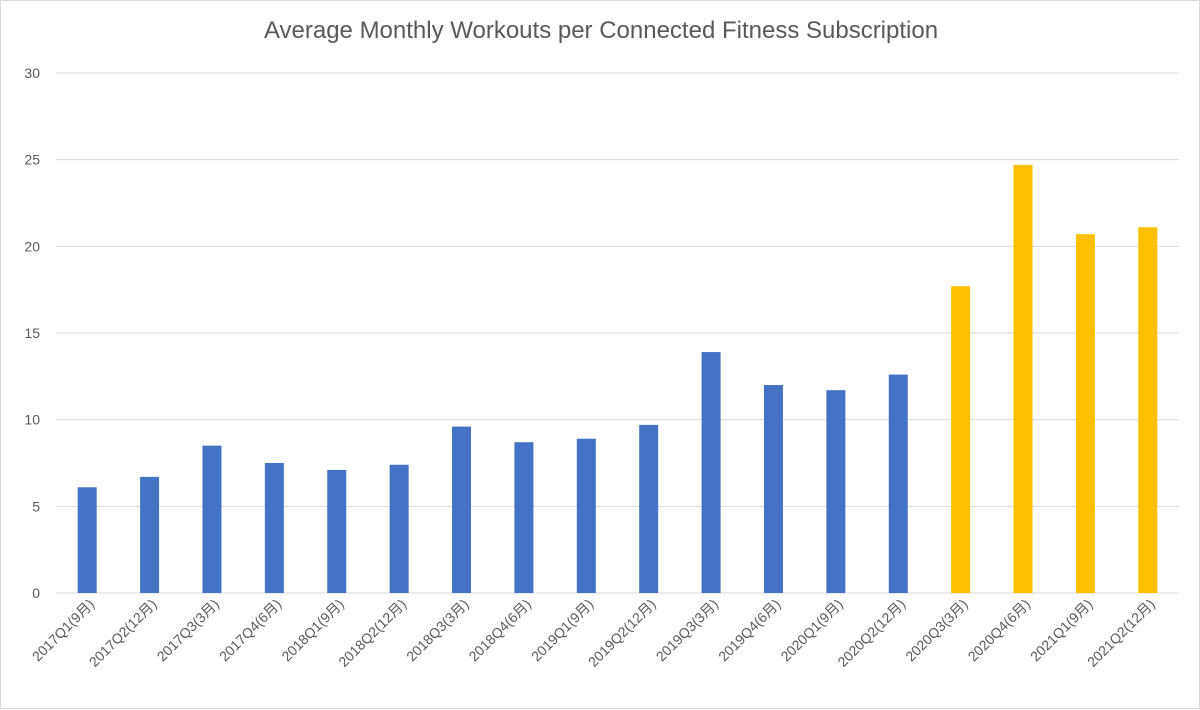  What do you see at coordinates (63, 630) in the screenshot?
I see `x-tick-label: 2017Q1(9月)` at bounding box center [63, 630].